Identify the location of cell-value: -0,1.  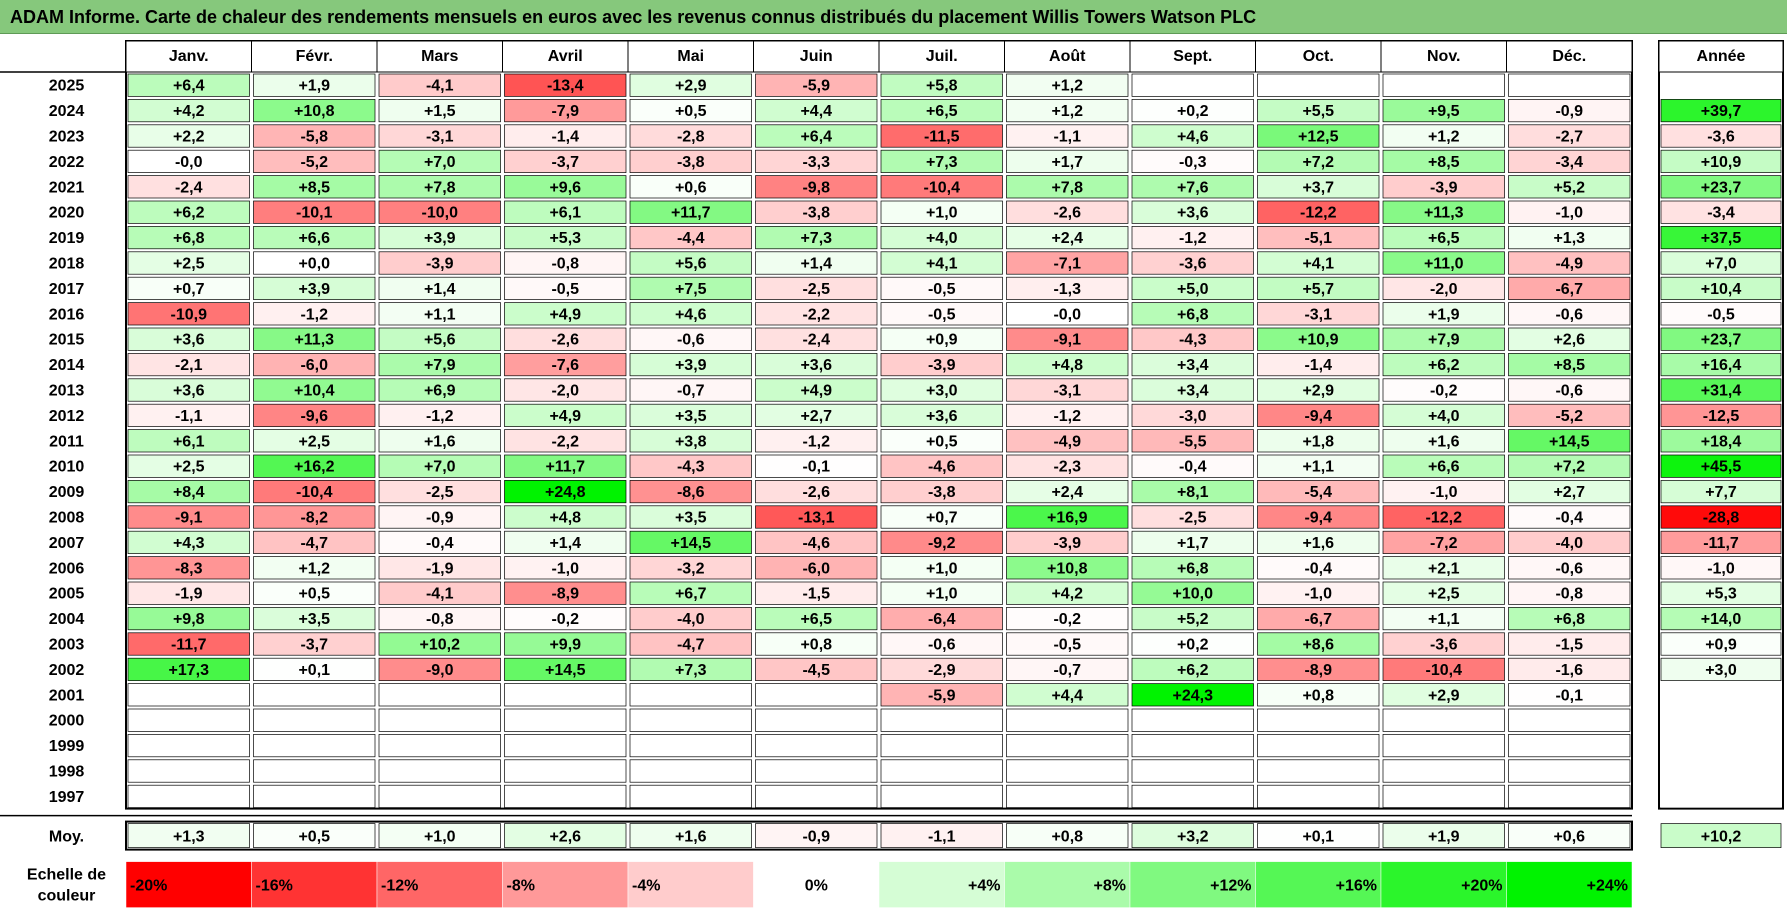
(816, 467).